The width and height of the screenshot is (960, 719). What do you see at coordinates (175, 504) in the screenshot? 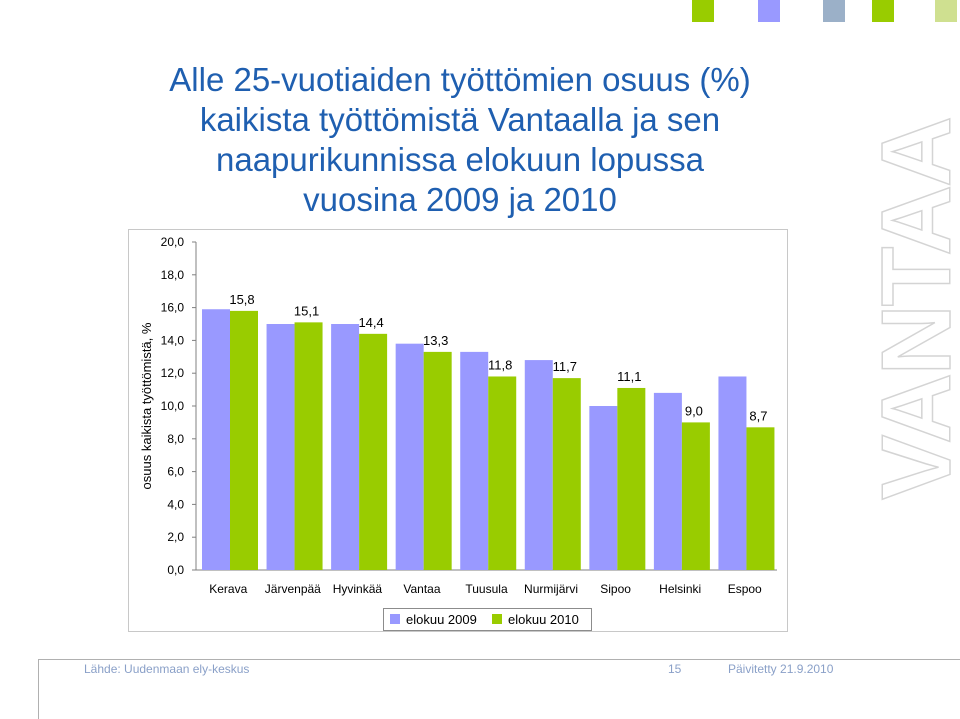
I see `y-tick-label: 4,0` at bounding box center [175, 504].